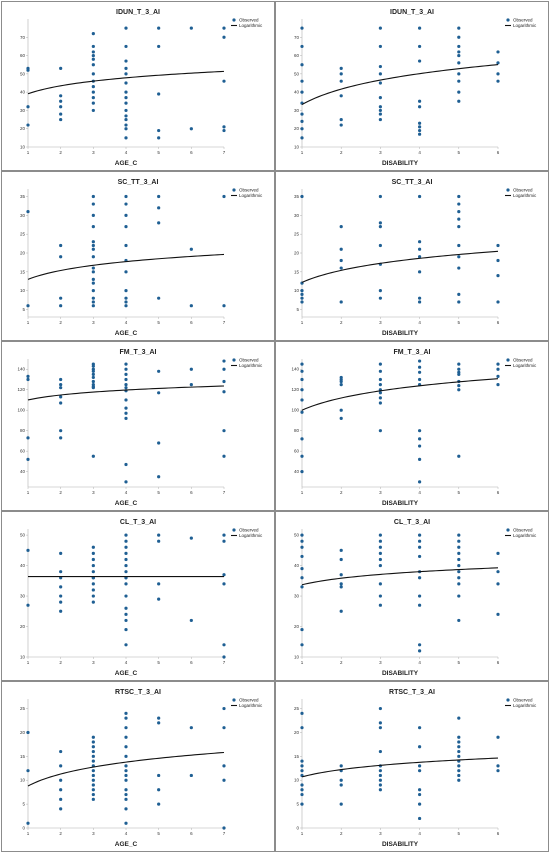 The image size is (550, 853). What do you see at coordinates (525, 195) in the screenshot?
I see `legend-fit-label: Logarithmic` at bounding box center [525, 195].